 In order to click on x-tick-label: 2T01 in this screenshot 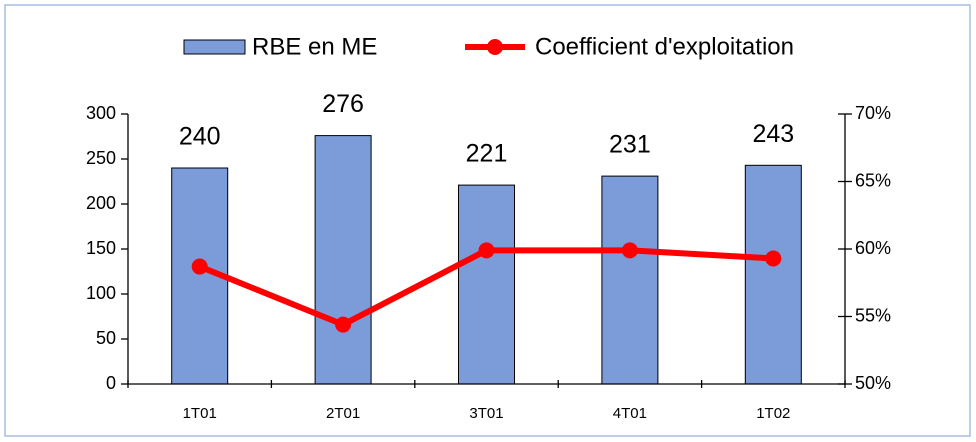, I will do `click(343, 413)`.